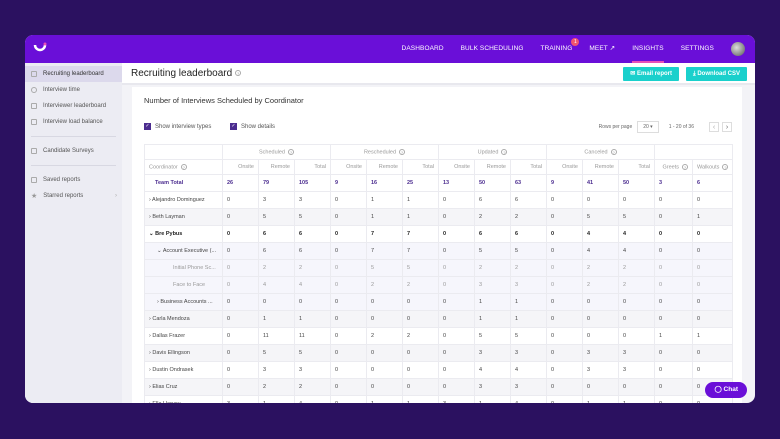  I want to click on table-row: › Alejandro Dominguez 0 3 3 0 1 1 0 6 6 0 0 0 0 0, so click(439, 200).